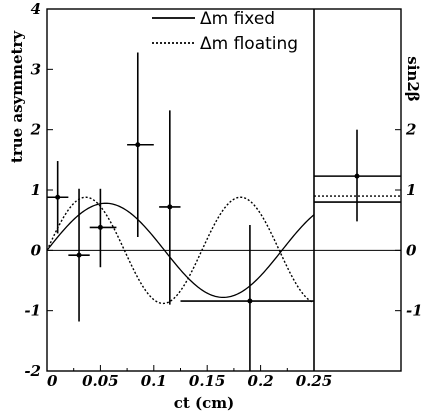 This screenshot has width=426, height=415. Describe the element at coordinates (36, 9) in the screenshot. I see `y-tick-label: 4` at that location.